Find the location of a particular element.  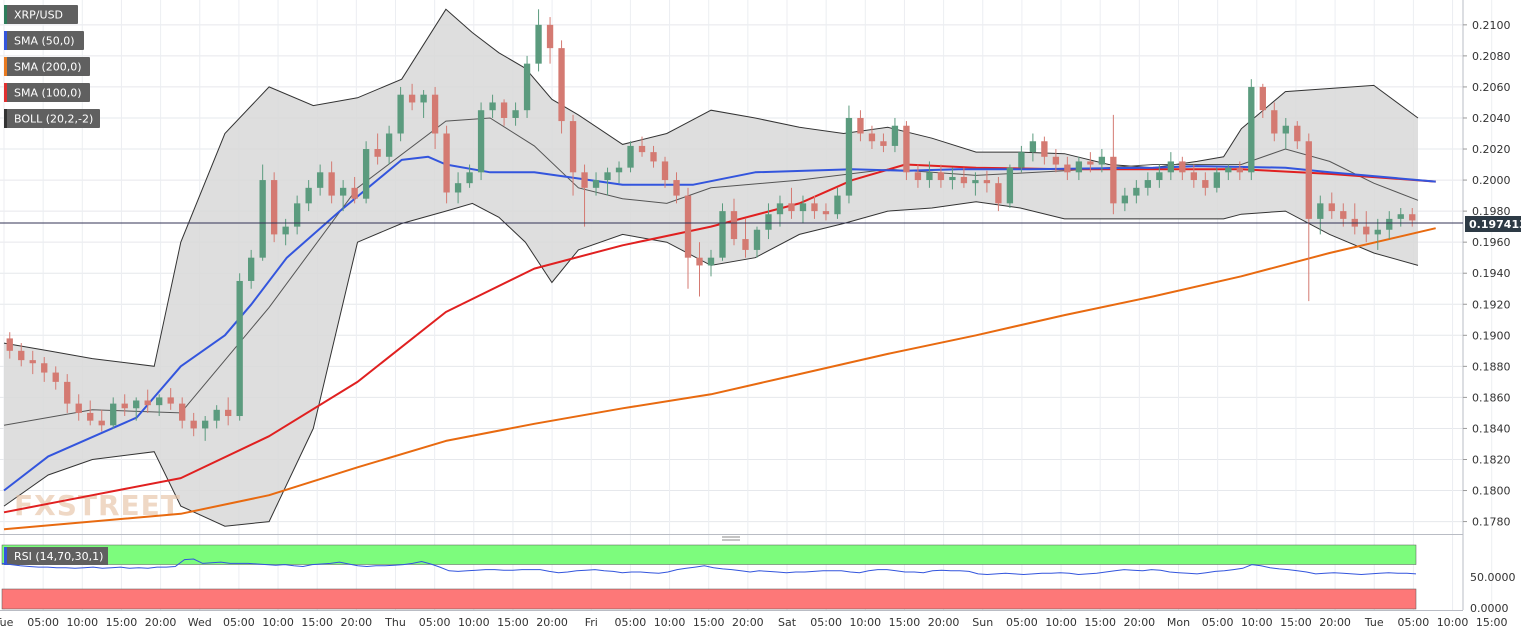

y-tick-label: 0.2020 is located at coordinates (1491, 149).